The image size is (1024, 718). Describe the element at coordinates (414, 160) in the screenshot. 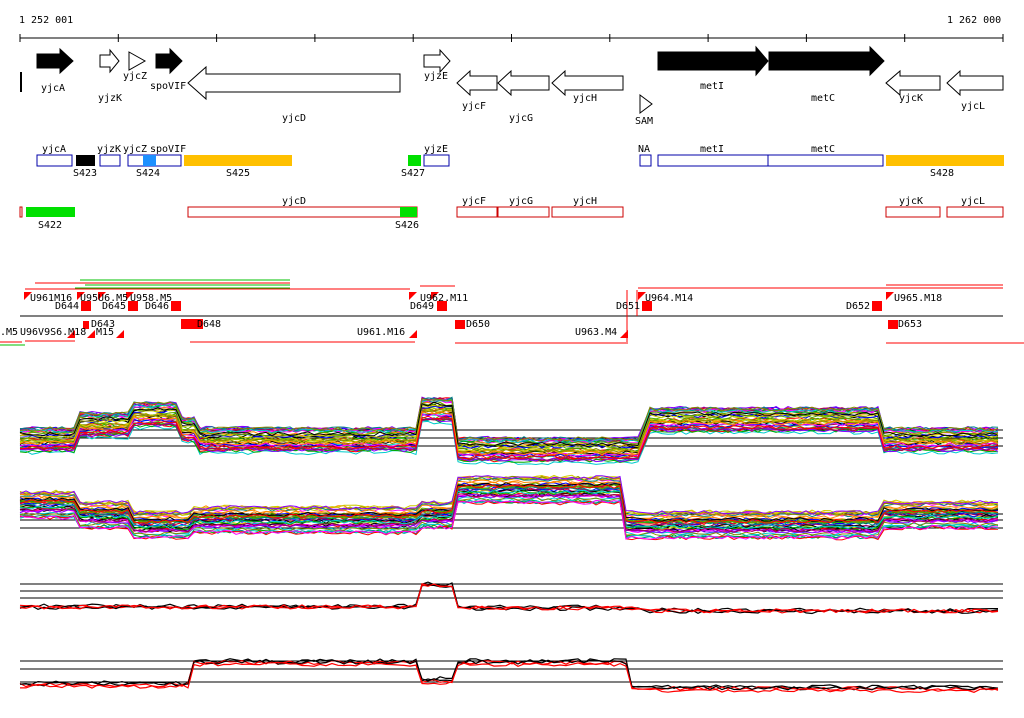

I see `segment-S427` at that location.